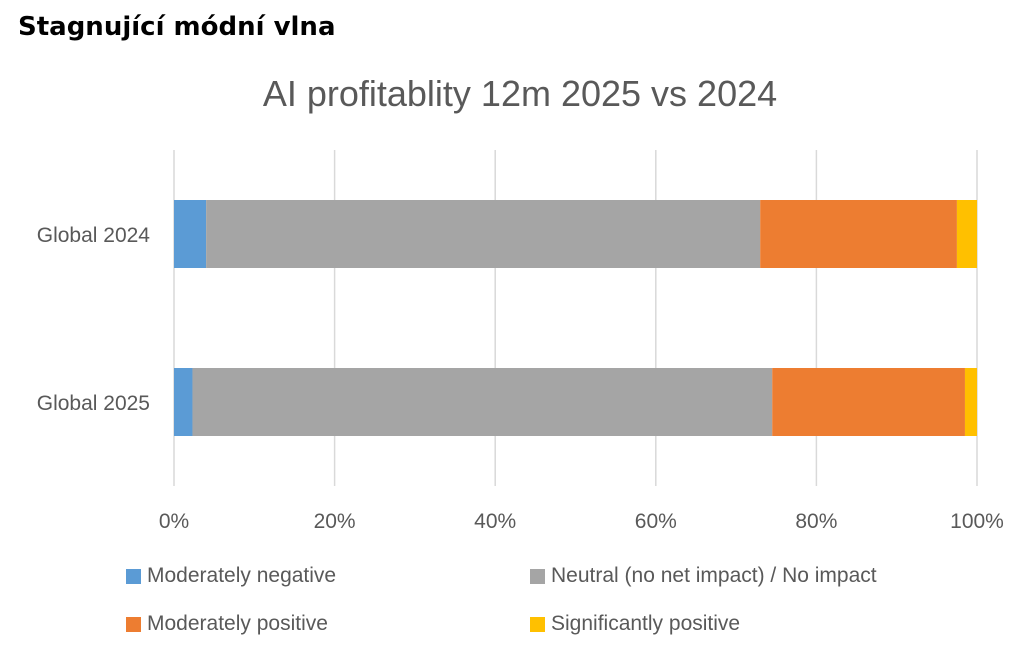  Describe the element at coordinates (242, 575) in the screenshot. I see `legend-label: Moderately negative` at that location.